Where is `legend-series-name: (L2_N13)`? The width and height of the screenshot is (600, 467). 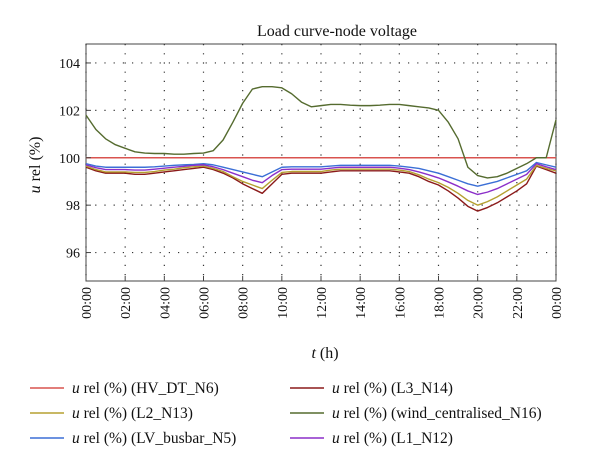 legend-series-name: (L2_N13) is located at coordinates (162, 413).